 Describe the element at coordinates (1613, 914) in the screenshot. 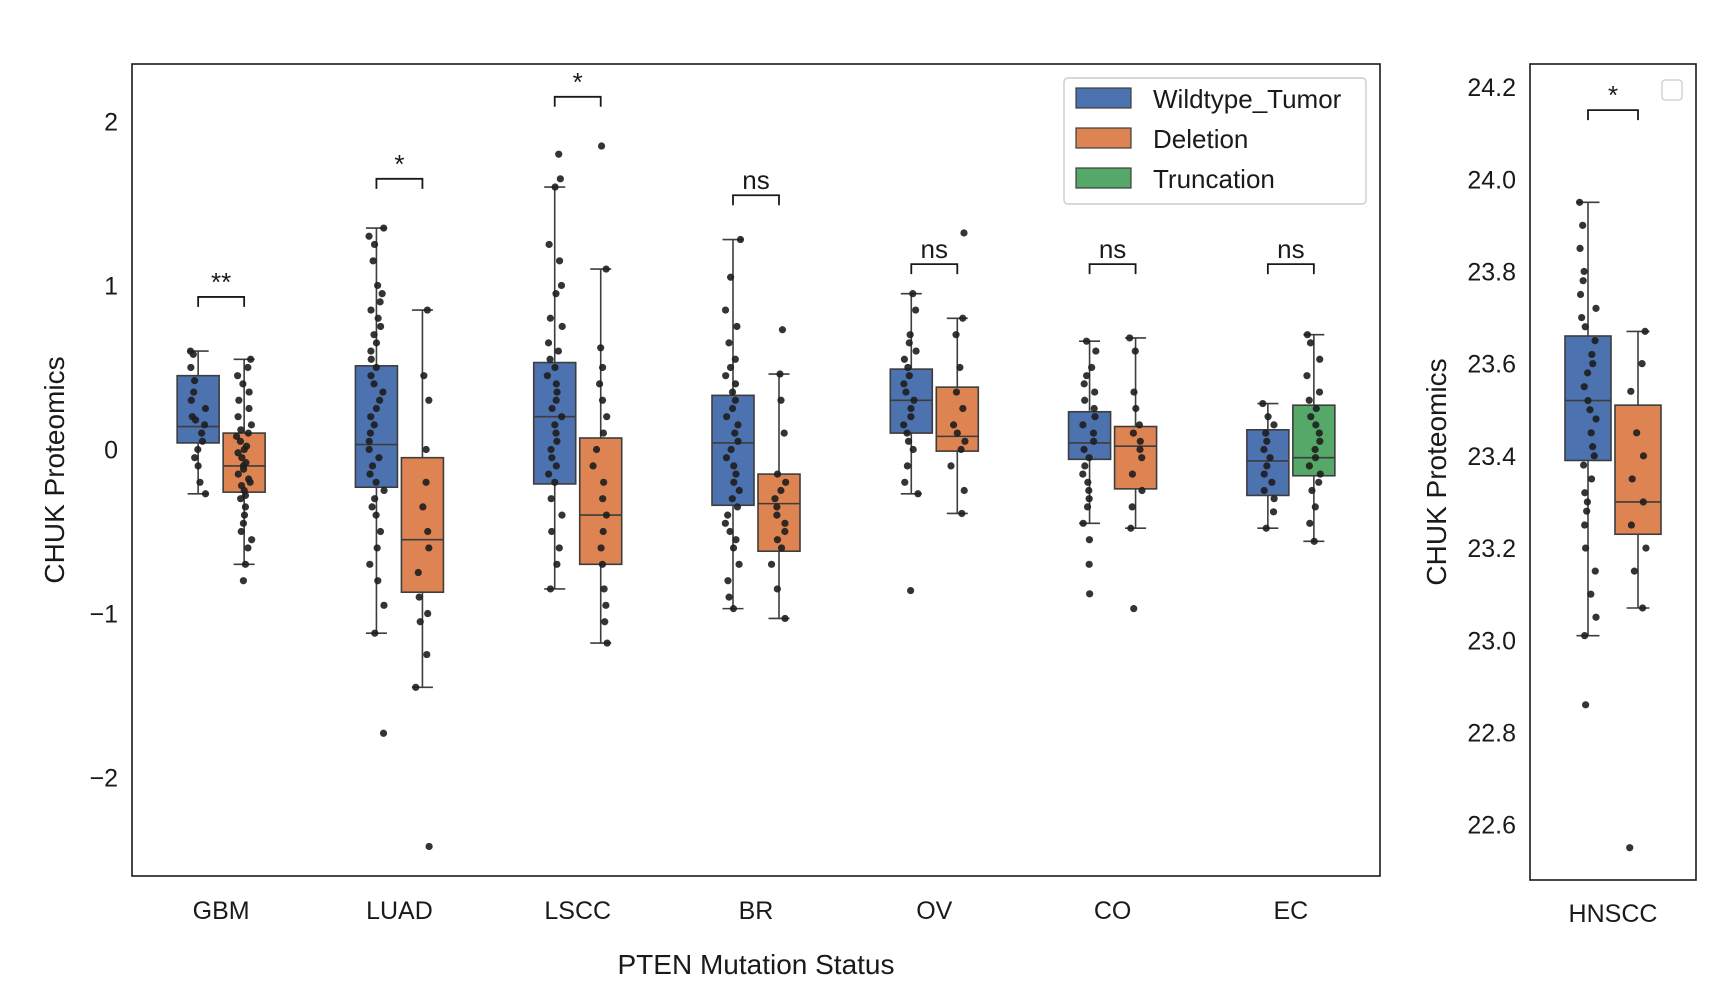

I see `x-tick-label: HNSCC` at that location.